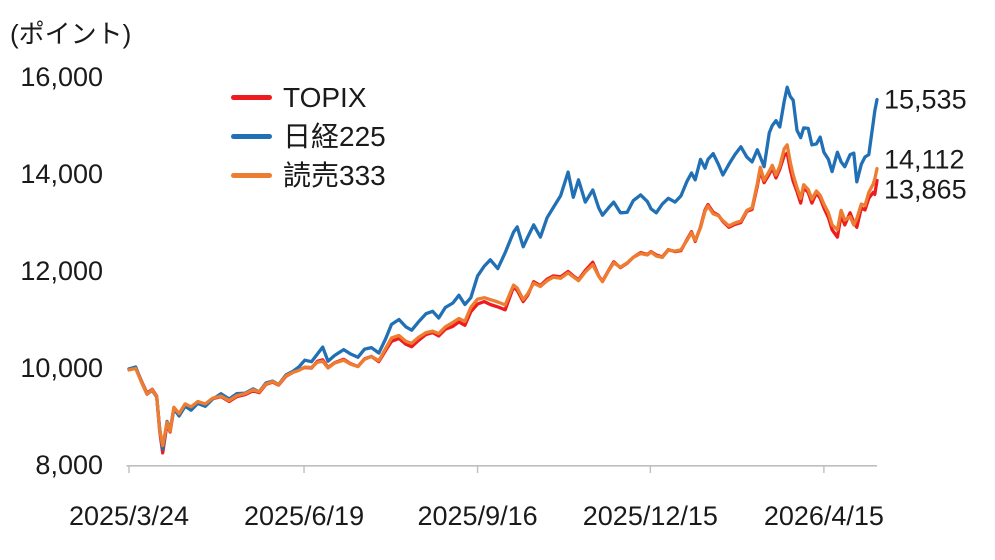 The image size is (995, 560). Describe the element at coordinates (334, 175) in the screenshot. I see `legend-label: 読売333` at that location.